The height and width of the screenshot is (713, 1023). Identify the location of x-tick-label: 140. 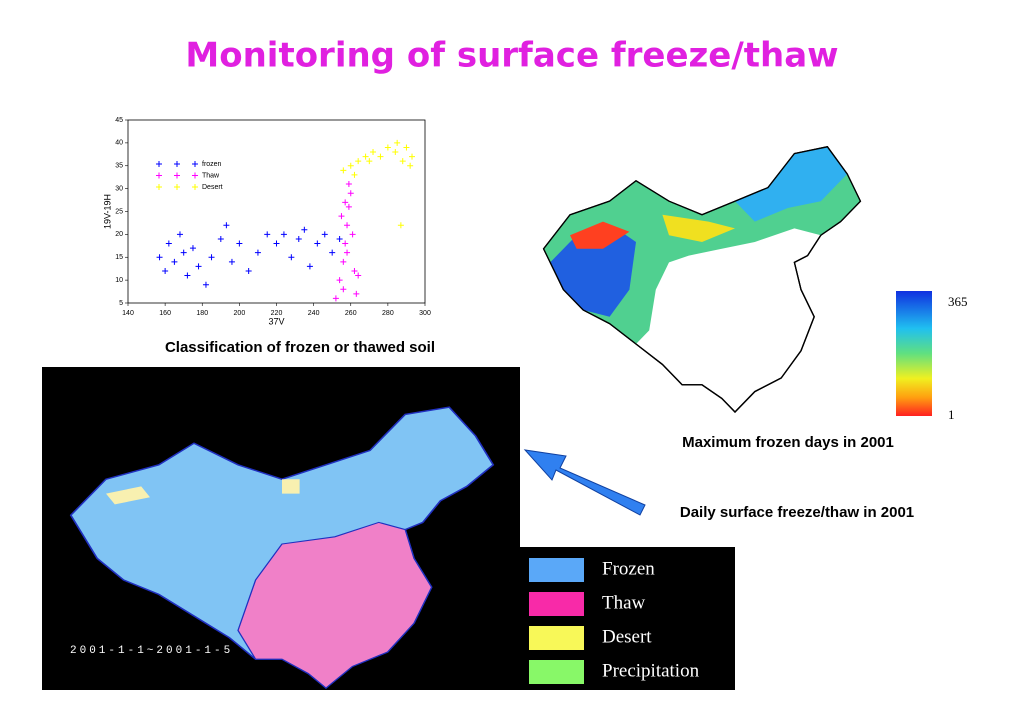
(128, 313).